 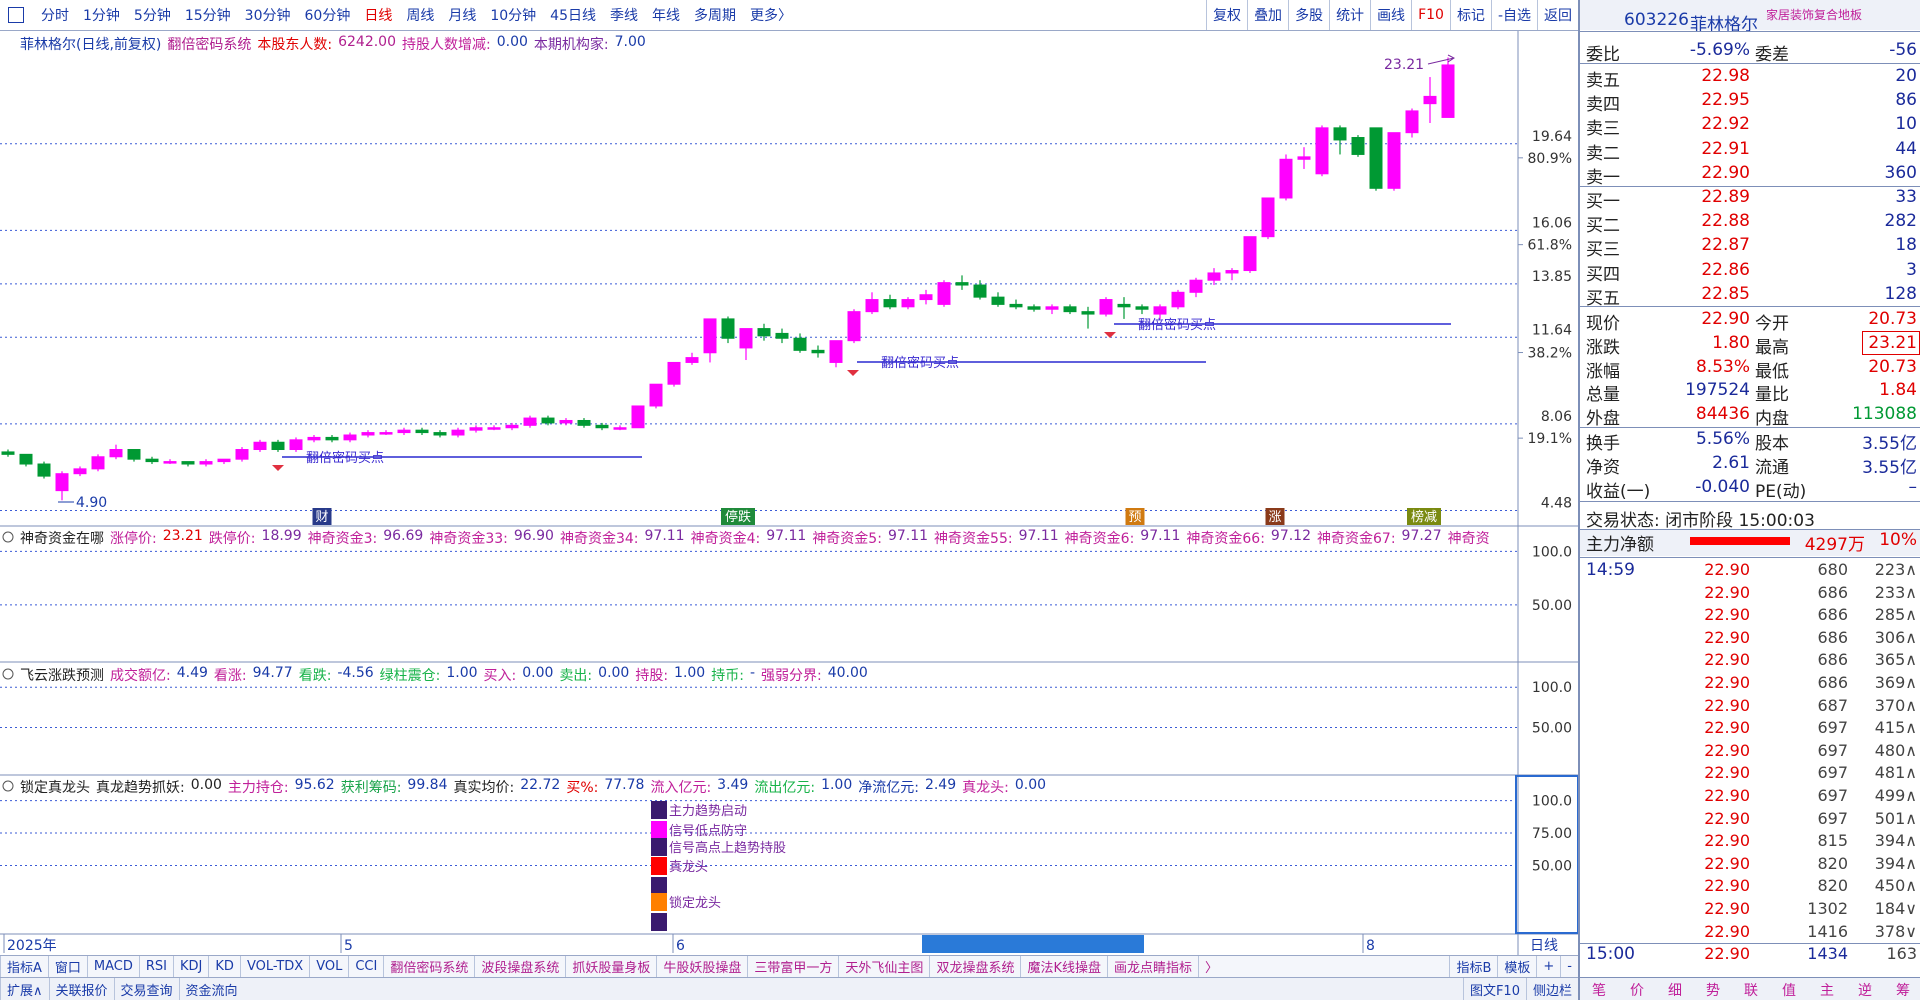 What do you see at coordinates (513, 16) in the screenshot?
I see `period-button: 10分钟` at bounding box center [513, 16].